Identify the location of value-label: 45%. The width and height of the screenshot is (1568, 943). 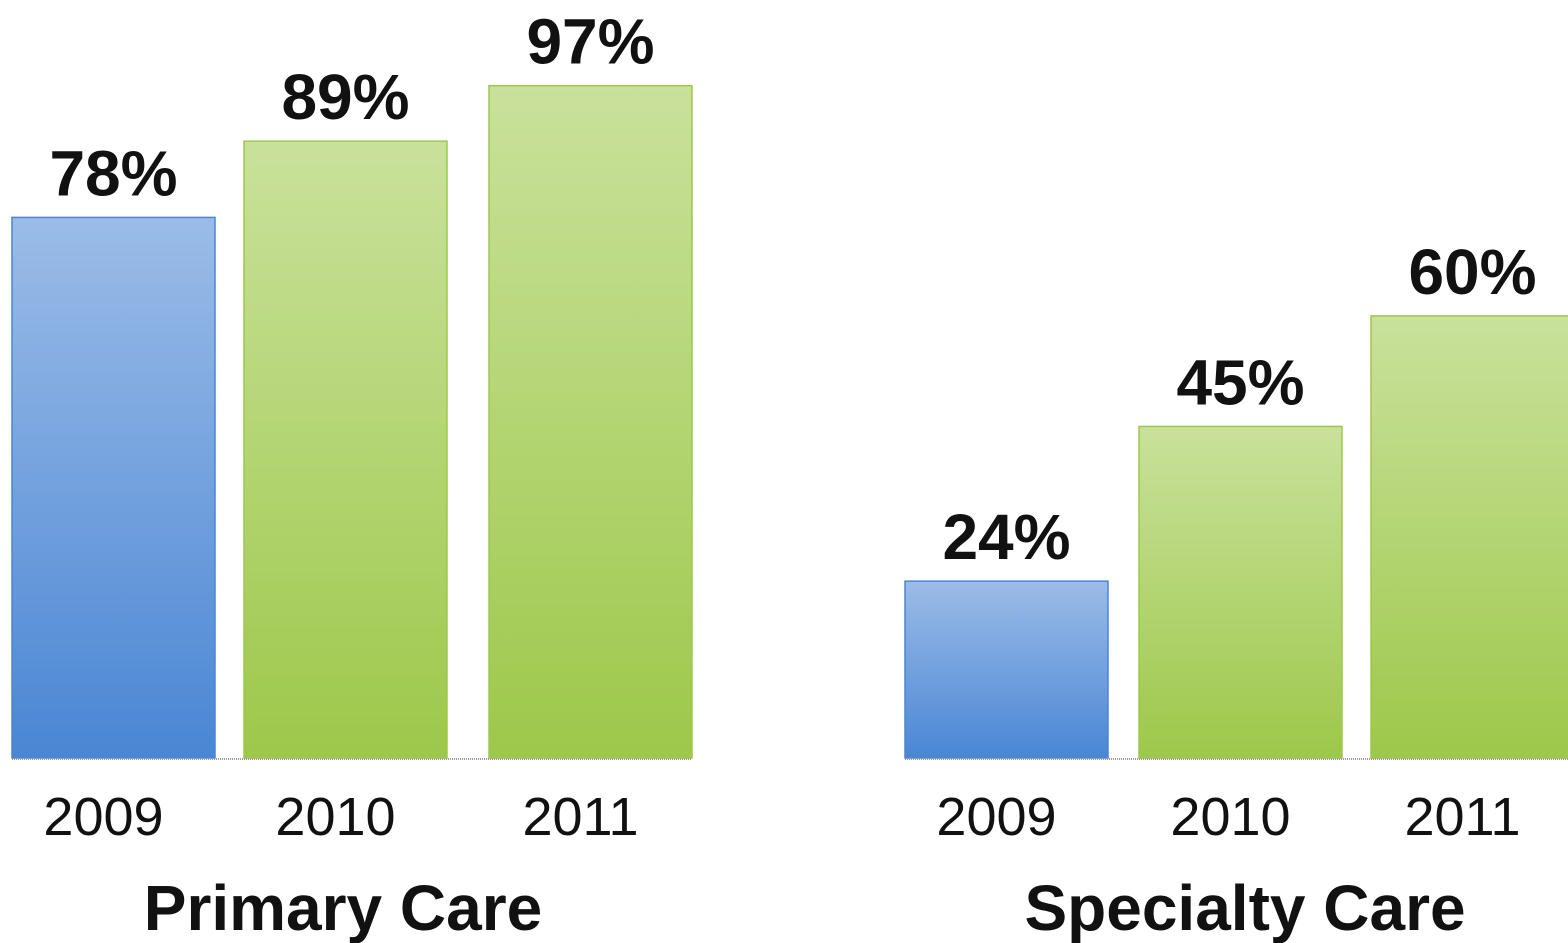
(1240, 382).